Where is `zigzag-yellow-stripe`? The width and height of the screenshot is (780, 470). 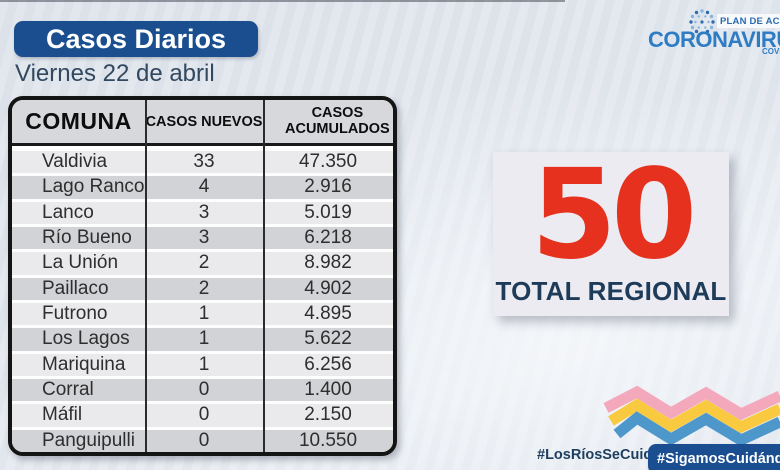 zigzag-yellow-stripe is located at coordinates (694, 416).